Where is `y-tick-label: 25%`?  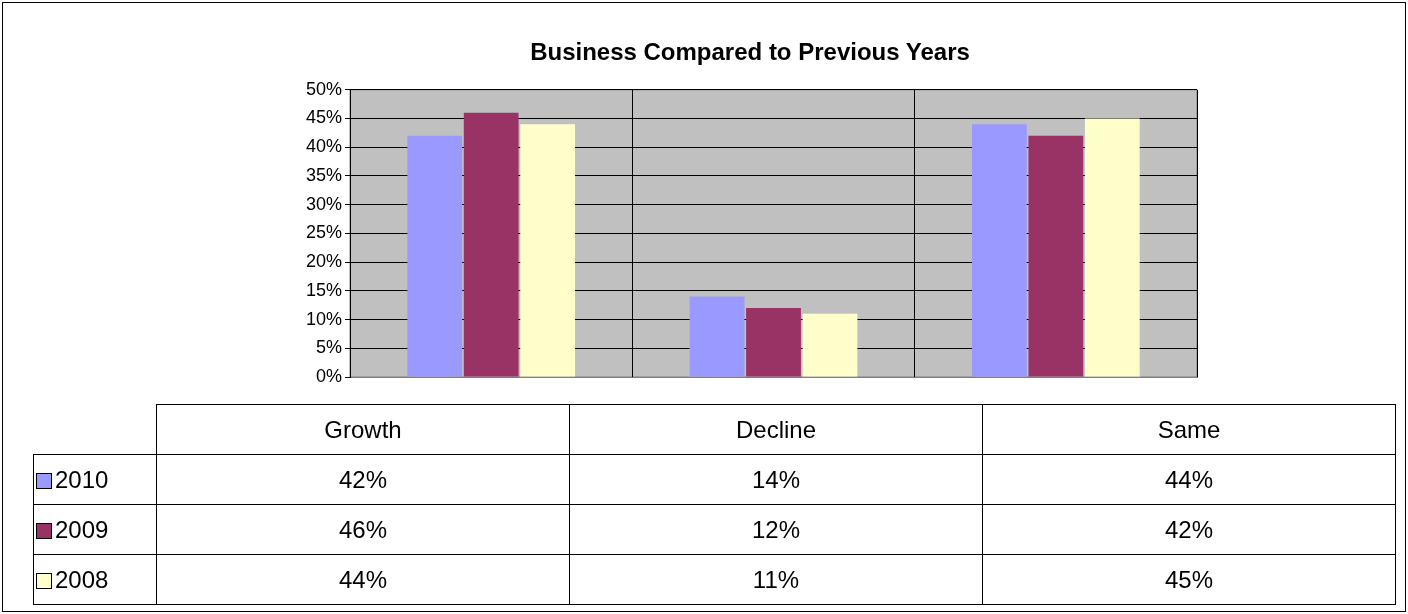
y-tick-label: 25% is located at coordinates (324, 232).